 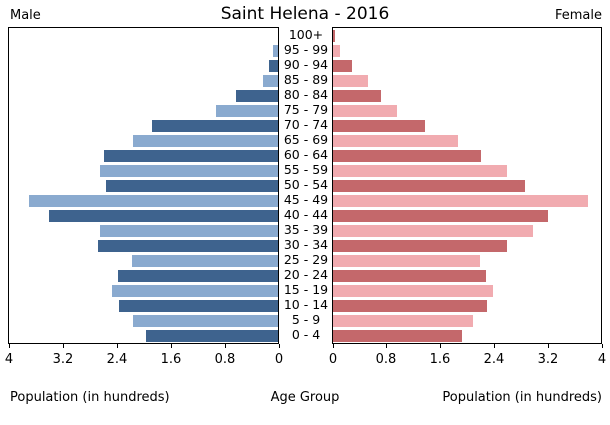 What do you see at coordinates (333, 359) in the screenshot?
I see `female-tick-label-0: 0` at bounding box center [333, 359].